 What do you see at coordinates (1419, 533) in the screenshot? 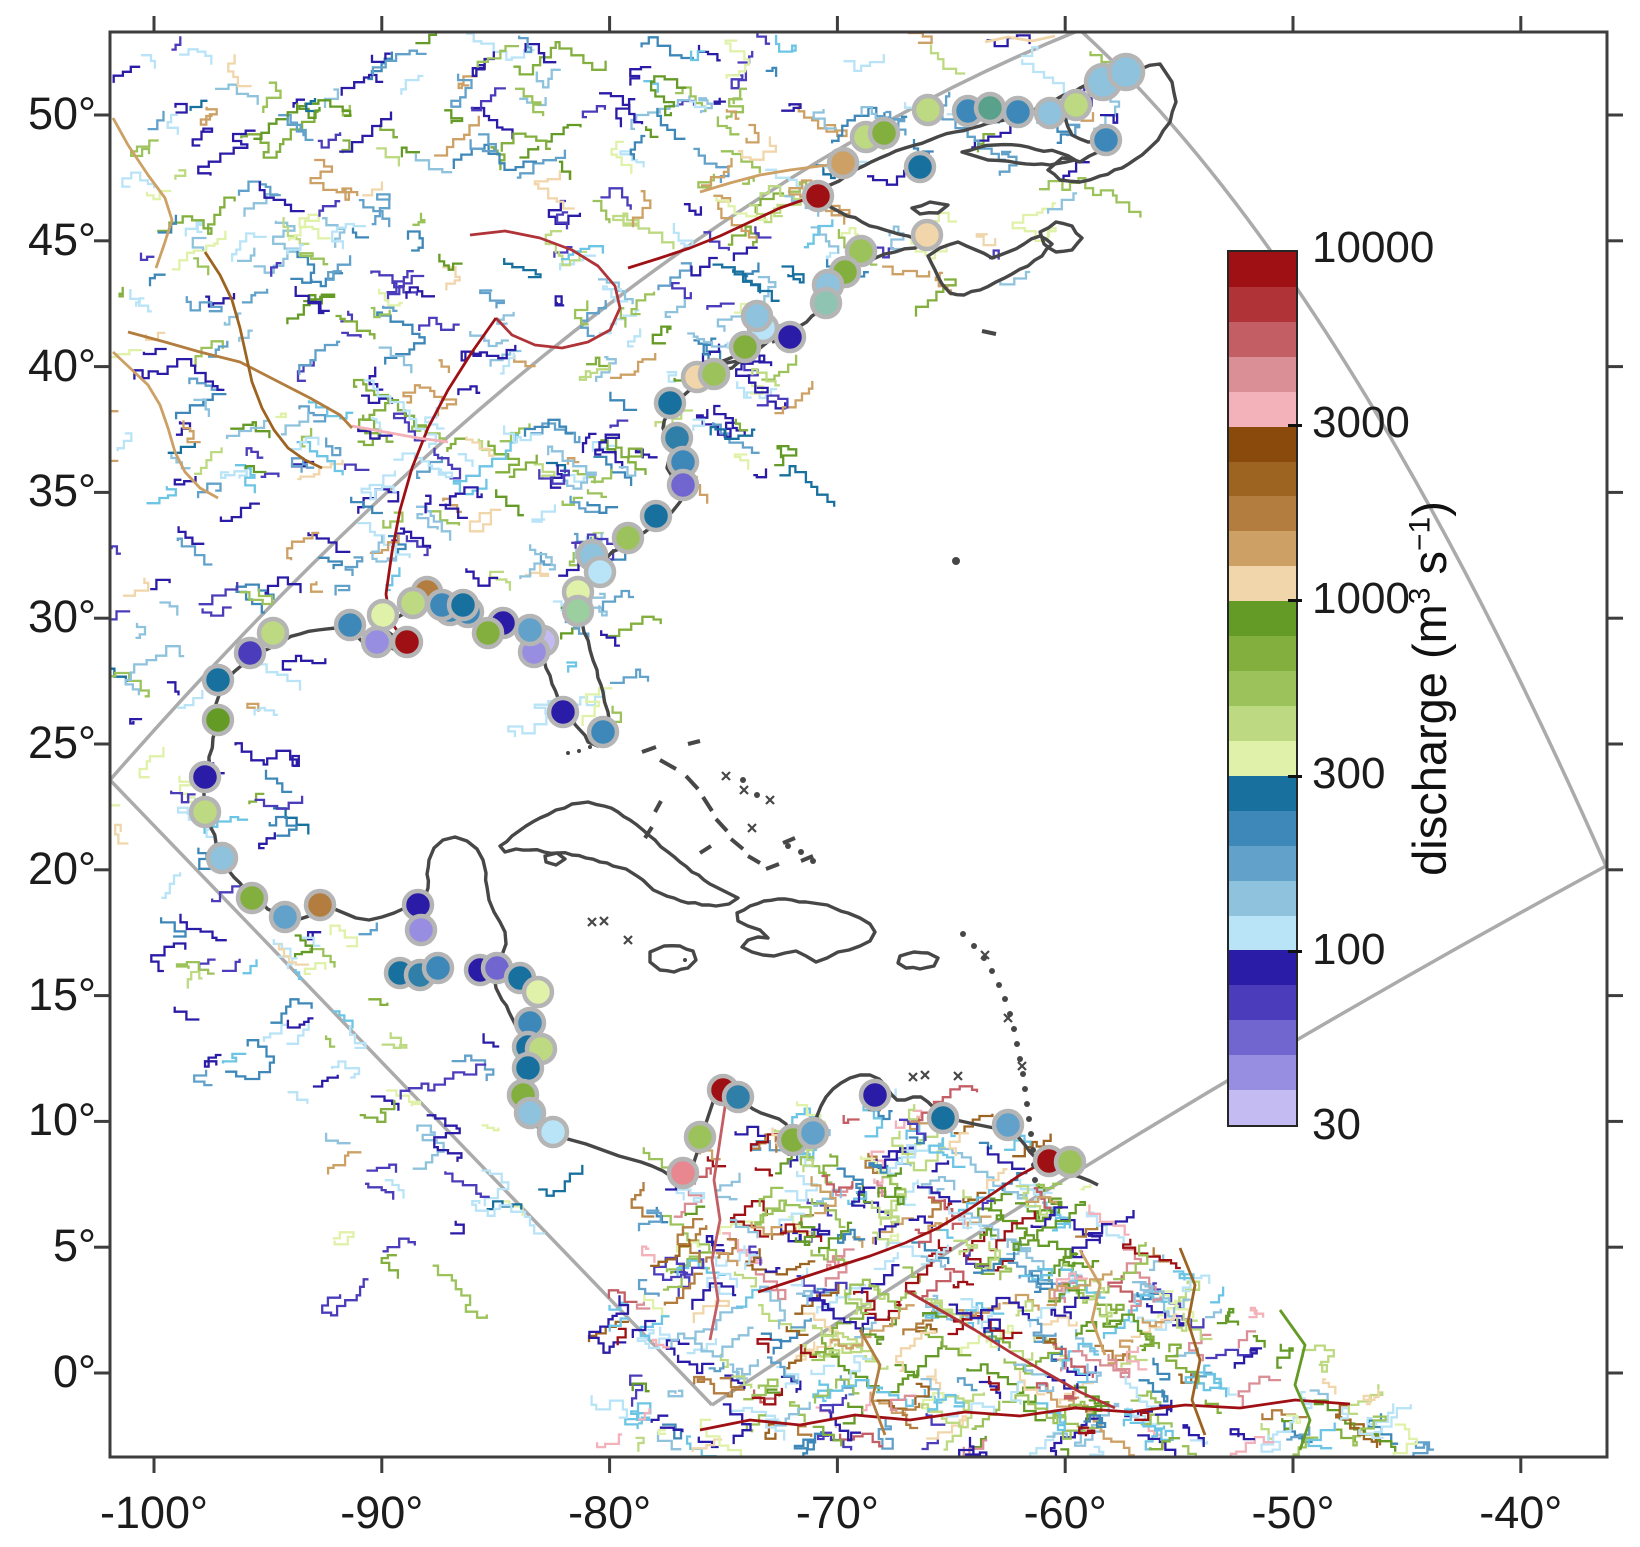
I see `colorbar-title-sup-1: −1` at bounding box center [1419, 533].